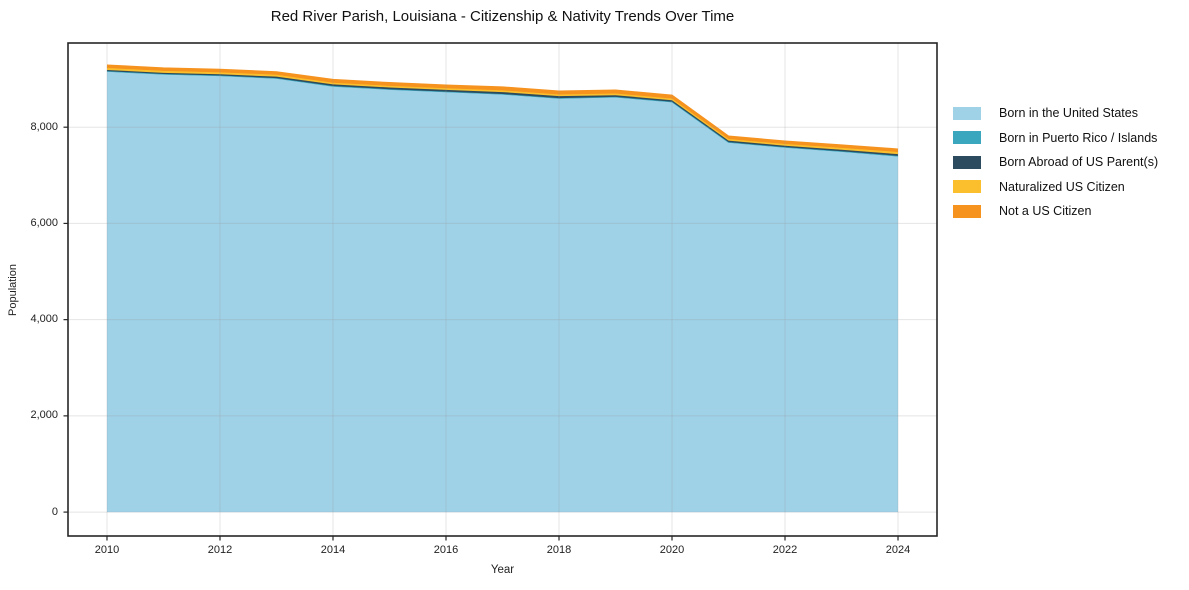  I want to click on legend-item: Not a US Citizen, so click(1055, 211).